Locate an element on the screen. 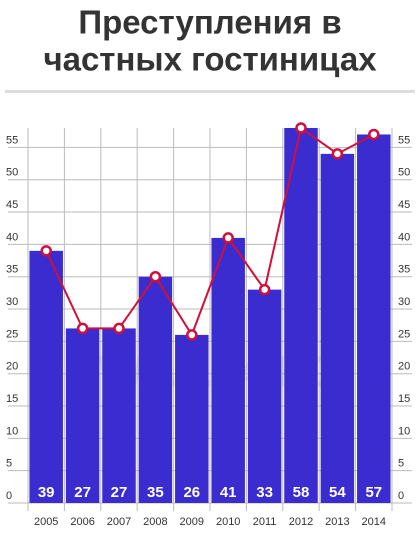  x-tick-label: 2012 is located at coordinates (301, 522).